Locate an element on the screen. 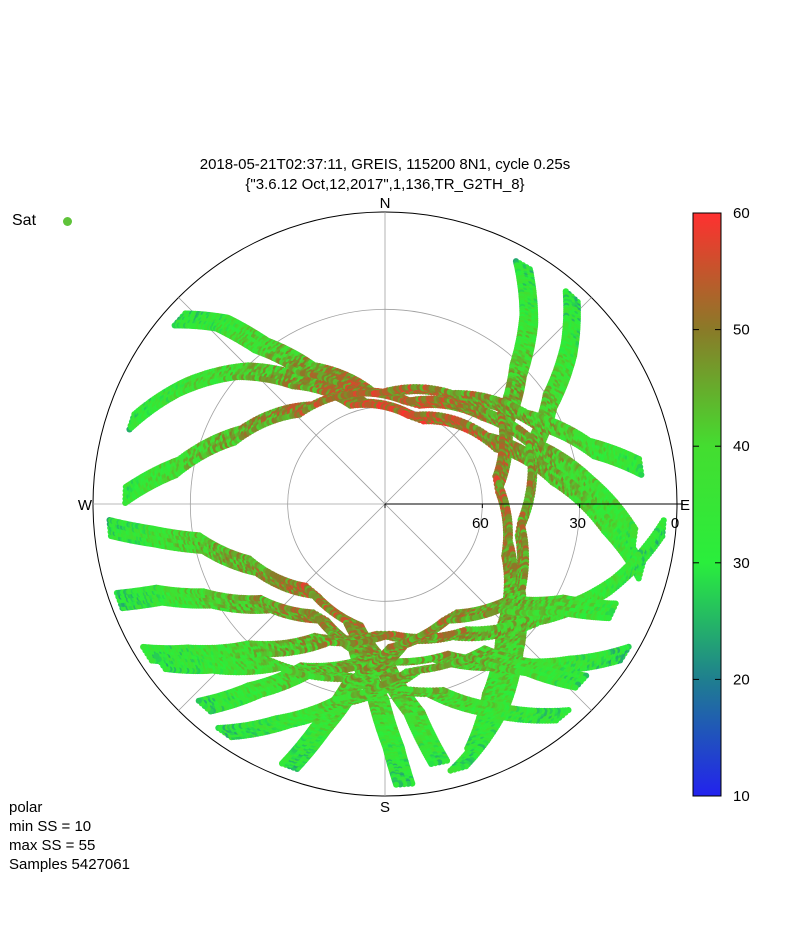  grid-spoke is located at coordinates (282, 401).